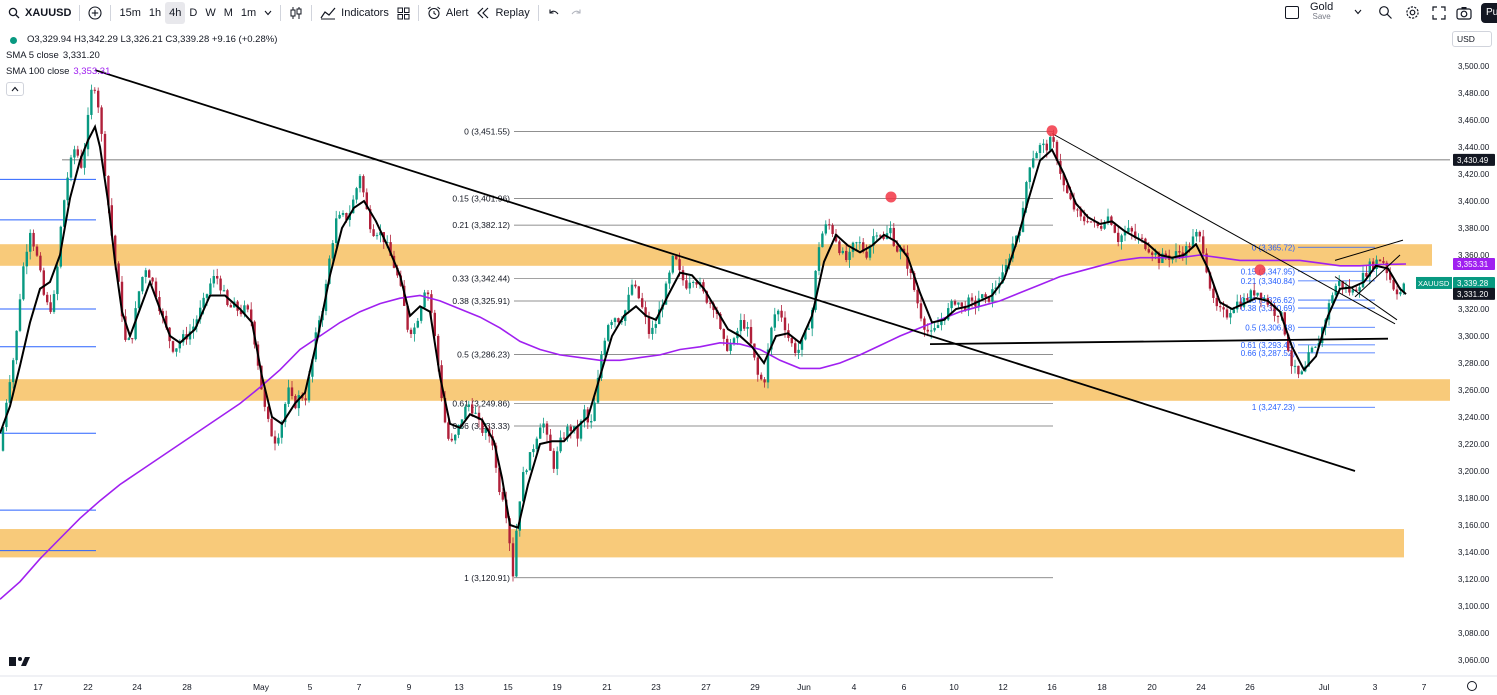 This screenshot has height=695, width=1497. I want to click on publish-button: Pu, so click(1489, 13).